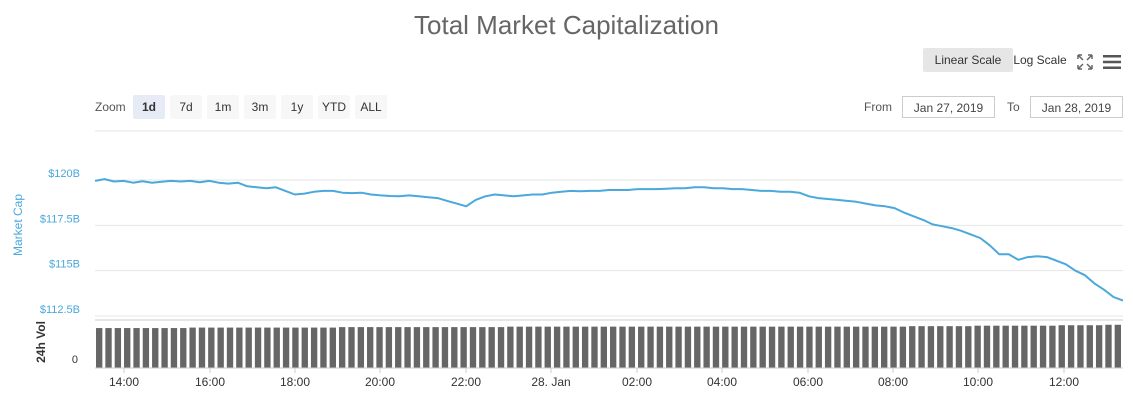 The width and height of the screenshot is (1133, 401). What do you see at coordinates (637, 382) in the screenshot?
I see `x-tick-label: 02:00` at bounding box center [637, 382].